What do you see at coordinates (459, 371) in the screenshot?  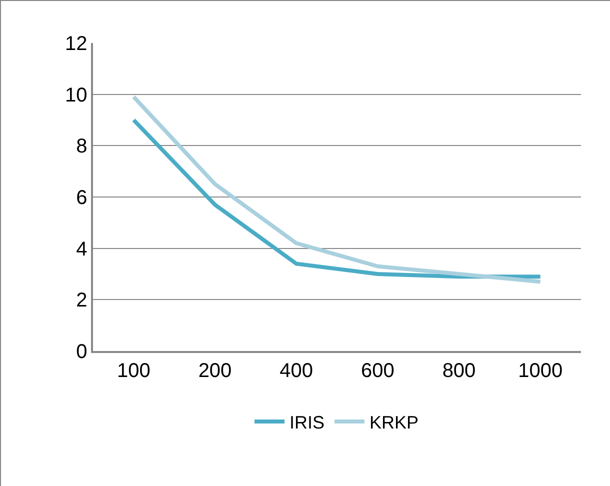 I see `x-tick-label: 800` at bounding box center [459, 371].